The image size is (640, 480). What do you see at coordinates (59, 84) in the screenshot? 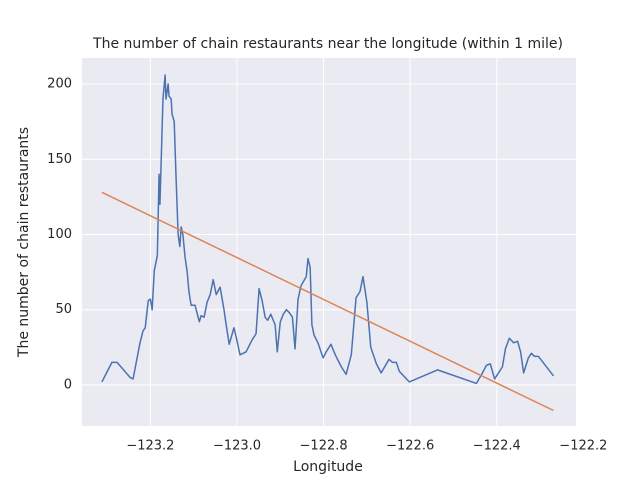
I see `y-tick-label: 200` at bounding box center [59, 84].